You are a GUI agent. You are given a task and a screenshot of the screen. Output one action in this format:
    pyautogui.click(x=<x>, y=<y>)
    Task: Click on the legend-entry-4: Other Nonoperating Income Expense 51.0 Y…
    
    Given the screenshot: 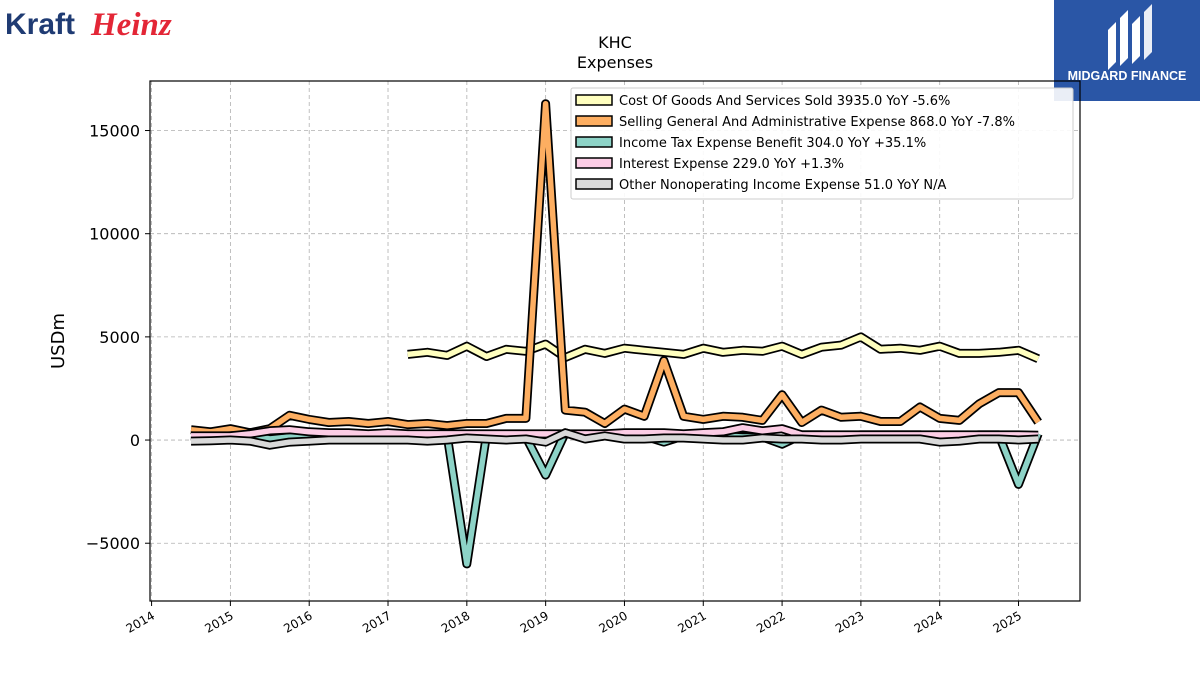 What is the action you would take?
    pyautogui.click(x=783, y=185)
    